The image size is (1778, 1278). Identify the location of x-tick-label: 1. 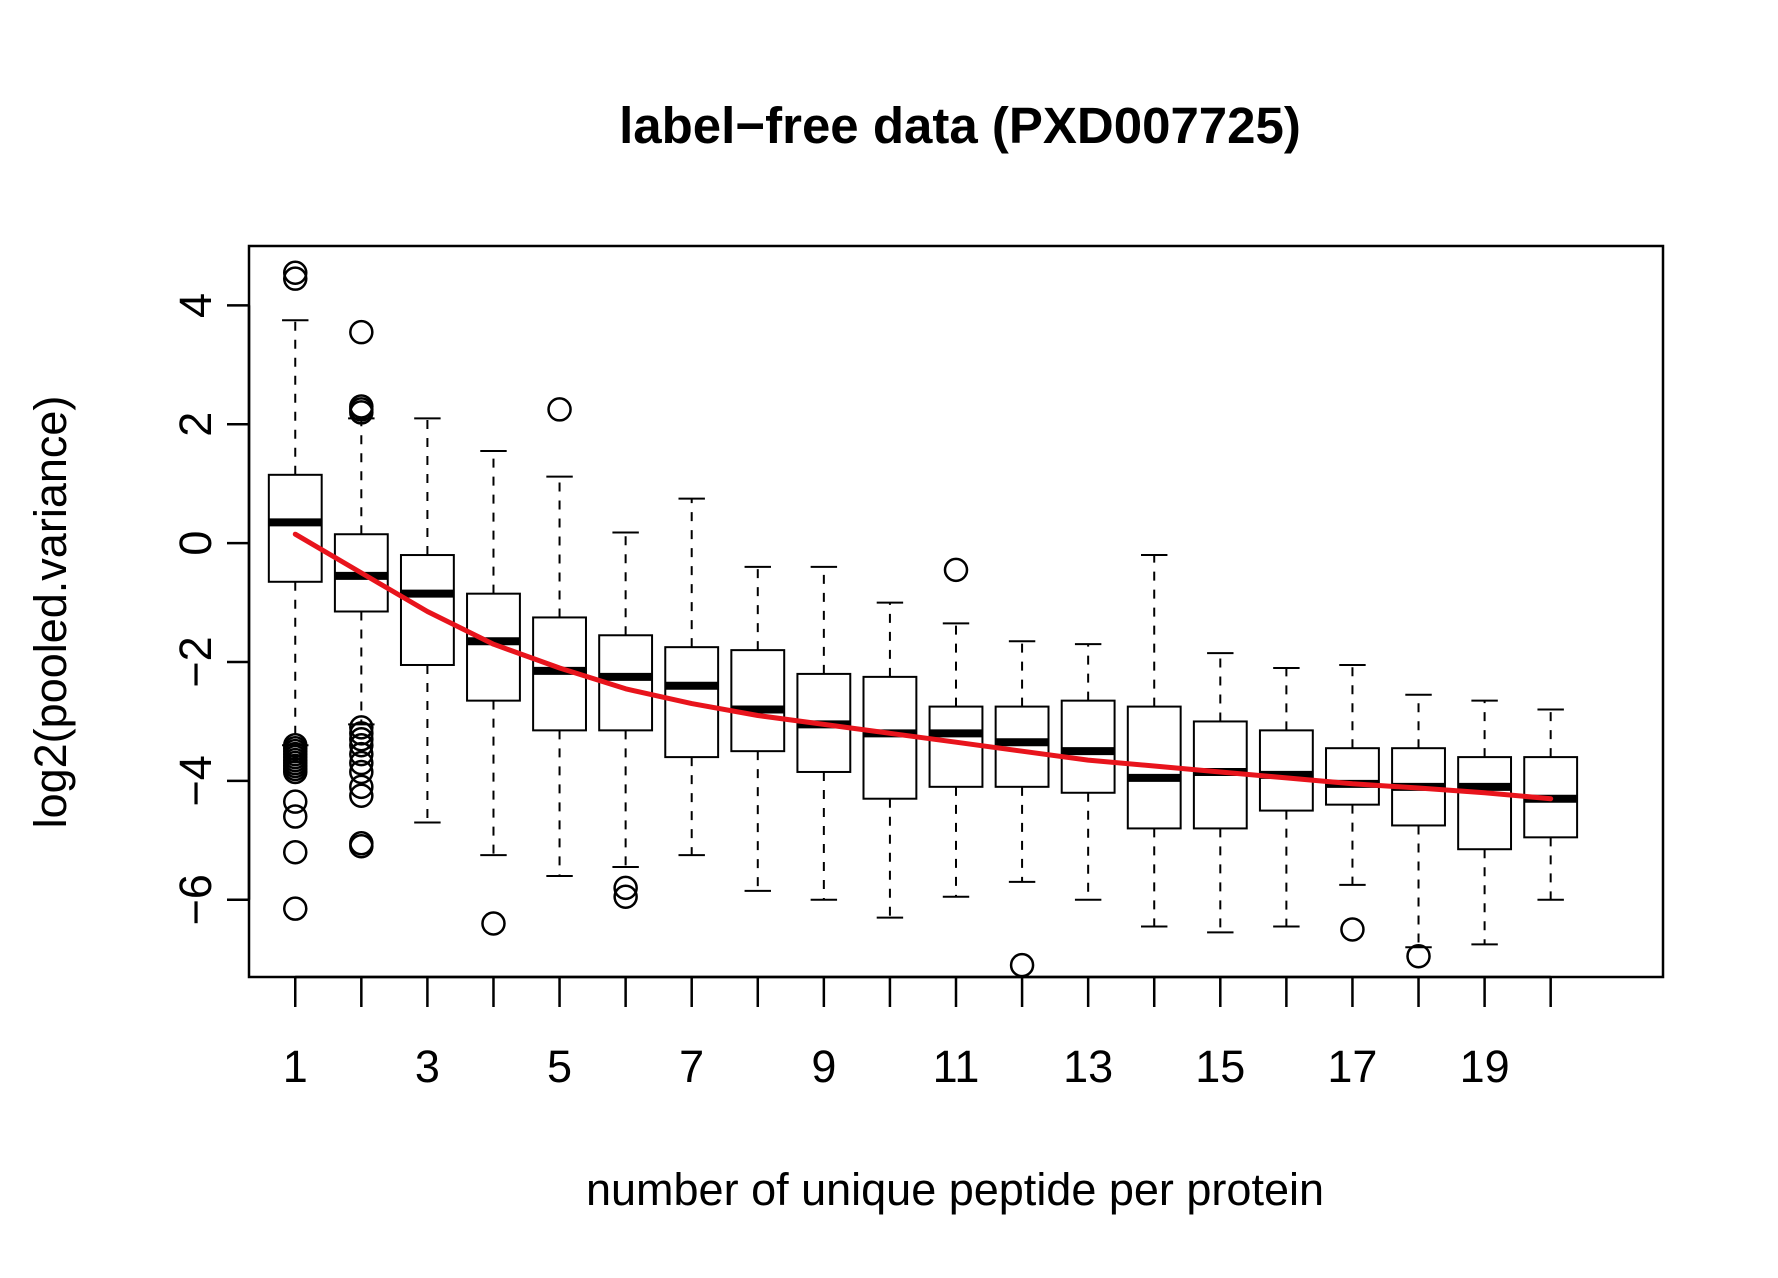
(295, 1066).